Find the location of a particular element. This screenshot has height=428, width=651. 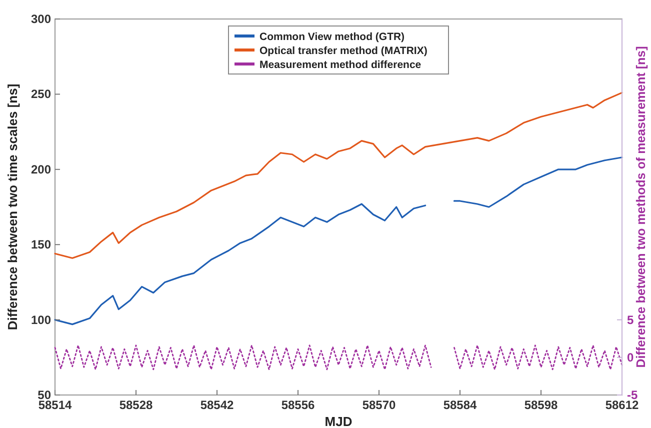

y-axis-title: Difference between two time scales [ns] is located at coordinates (12, 207).